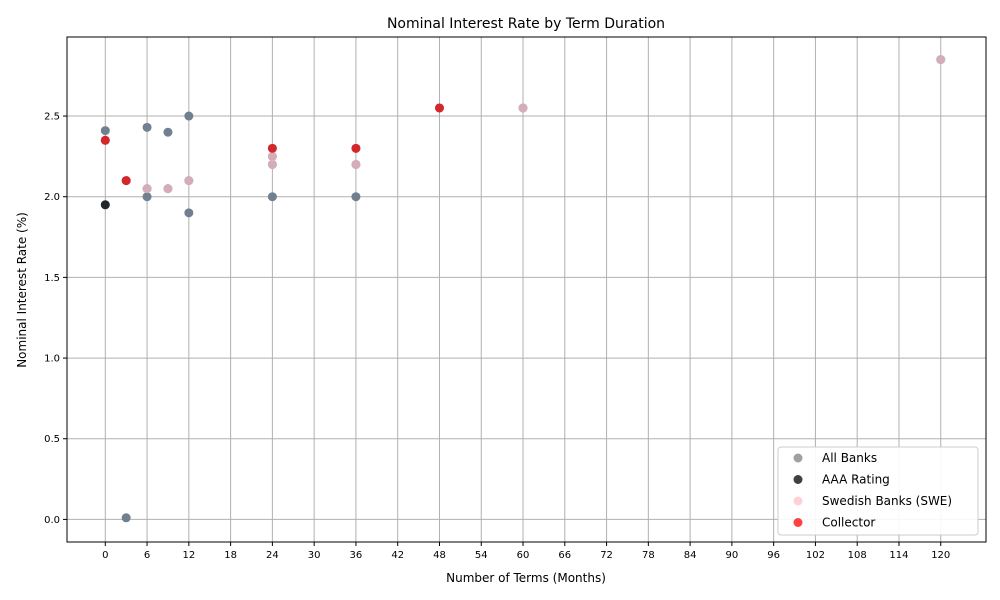 This screenshot has height=600, width=1000. Describe the element at coordinates (314, 555) in the screenshot. I see `x-tick-label: 30` at that location.